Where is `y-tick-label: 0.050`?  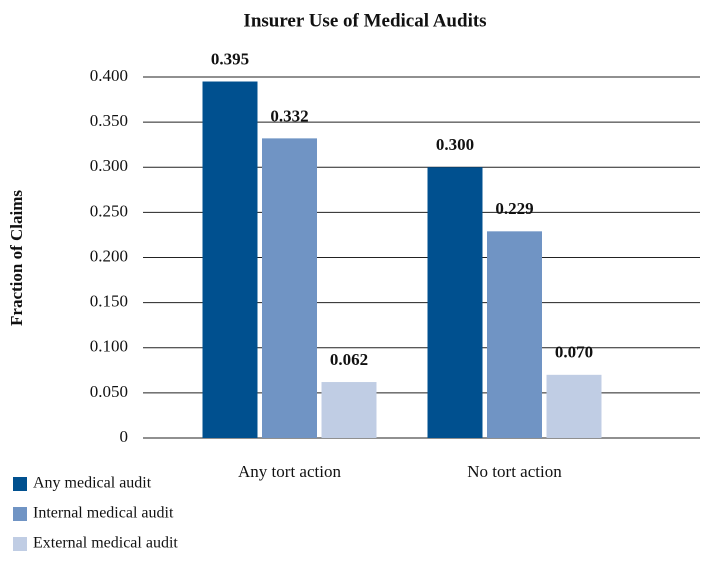 y-tick-label: 0.050 is located at coordinates (109, 391).